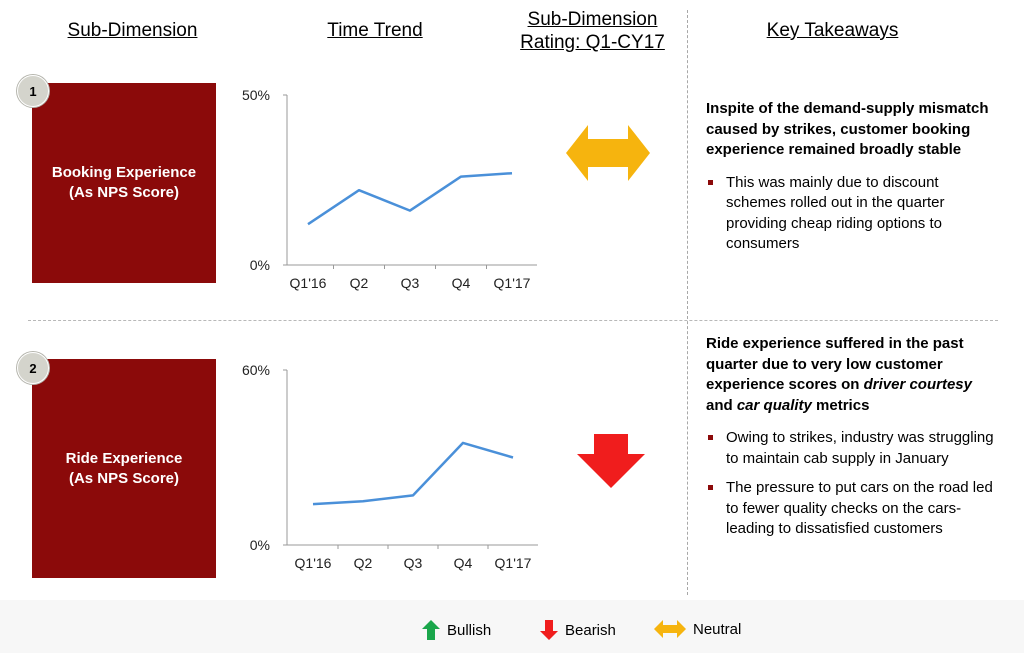  What do you see at coordinates (592, 19) in the screenshot?
I see `header-rating-line1: Sub-Dimension` at bounding box center [592, 19].